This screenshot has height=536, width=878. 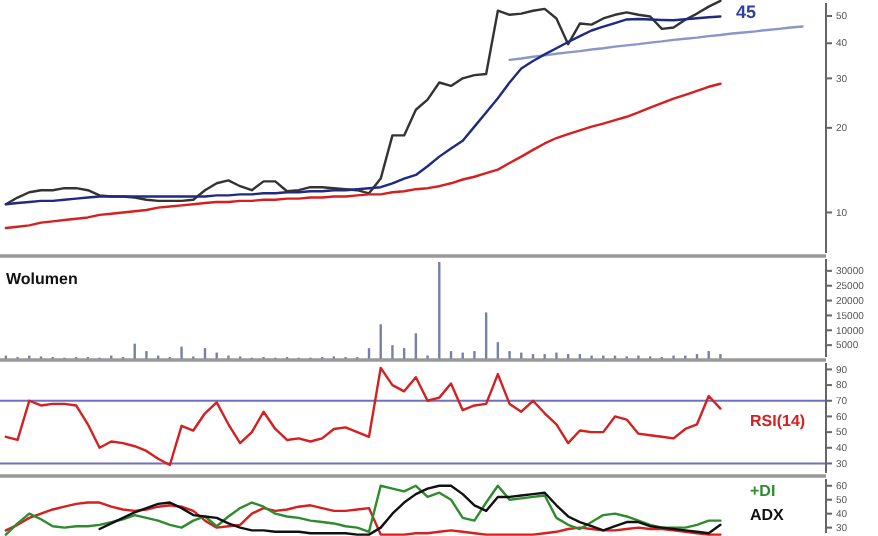 What do you see at coordinates (778, 421) in the screenshot?
I see `series-label: RSI(14)` at bounding box center [778, 421].